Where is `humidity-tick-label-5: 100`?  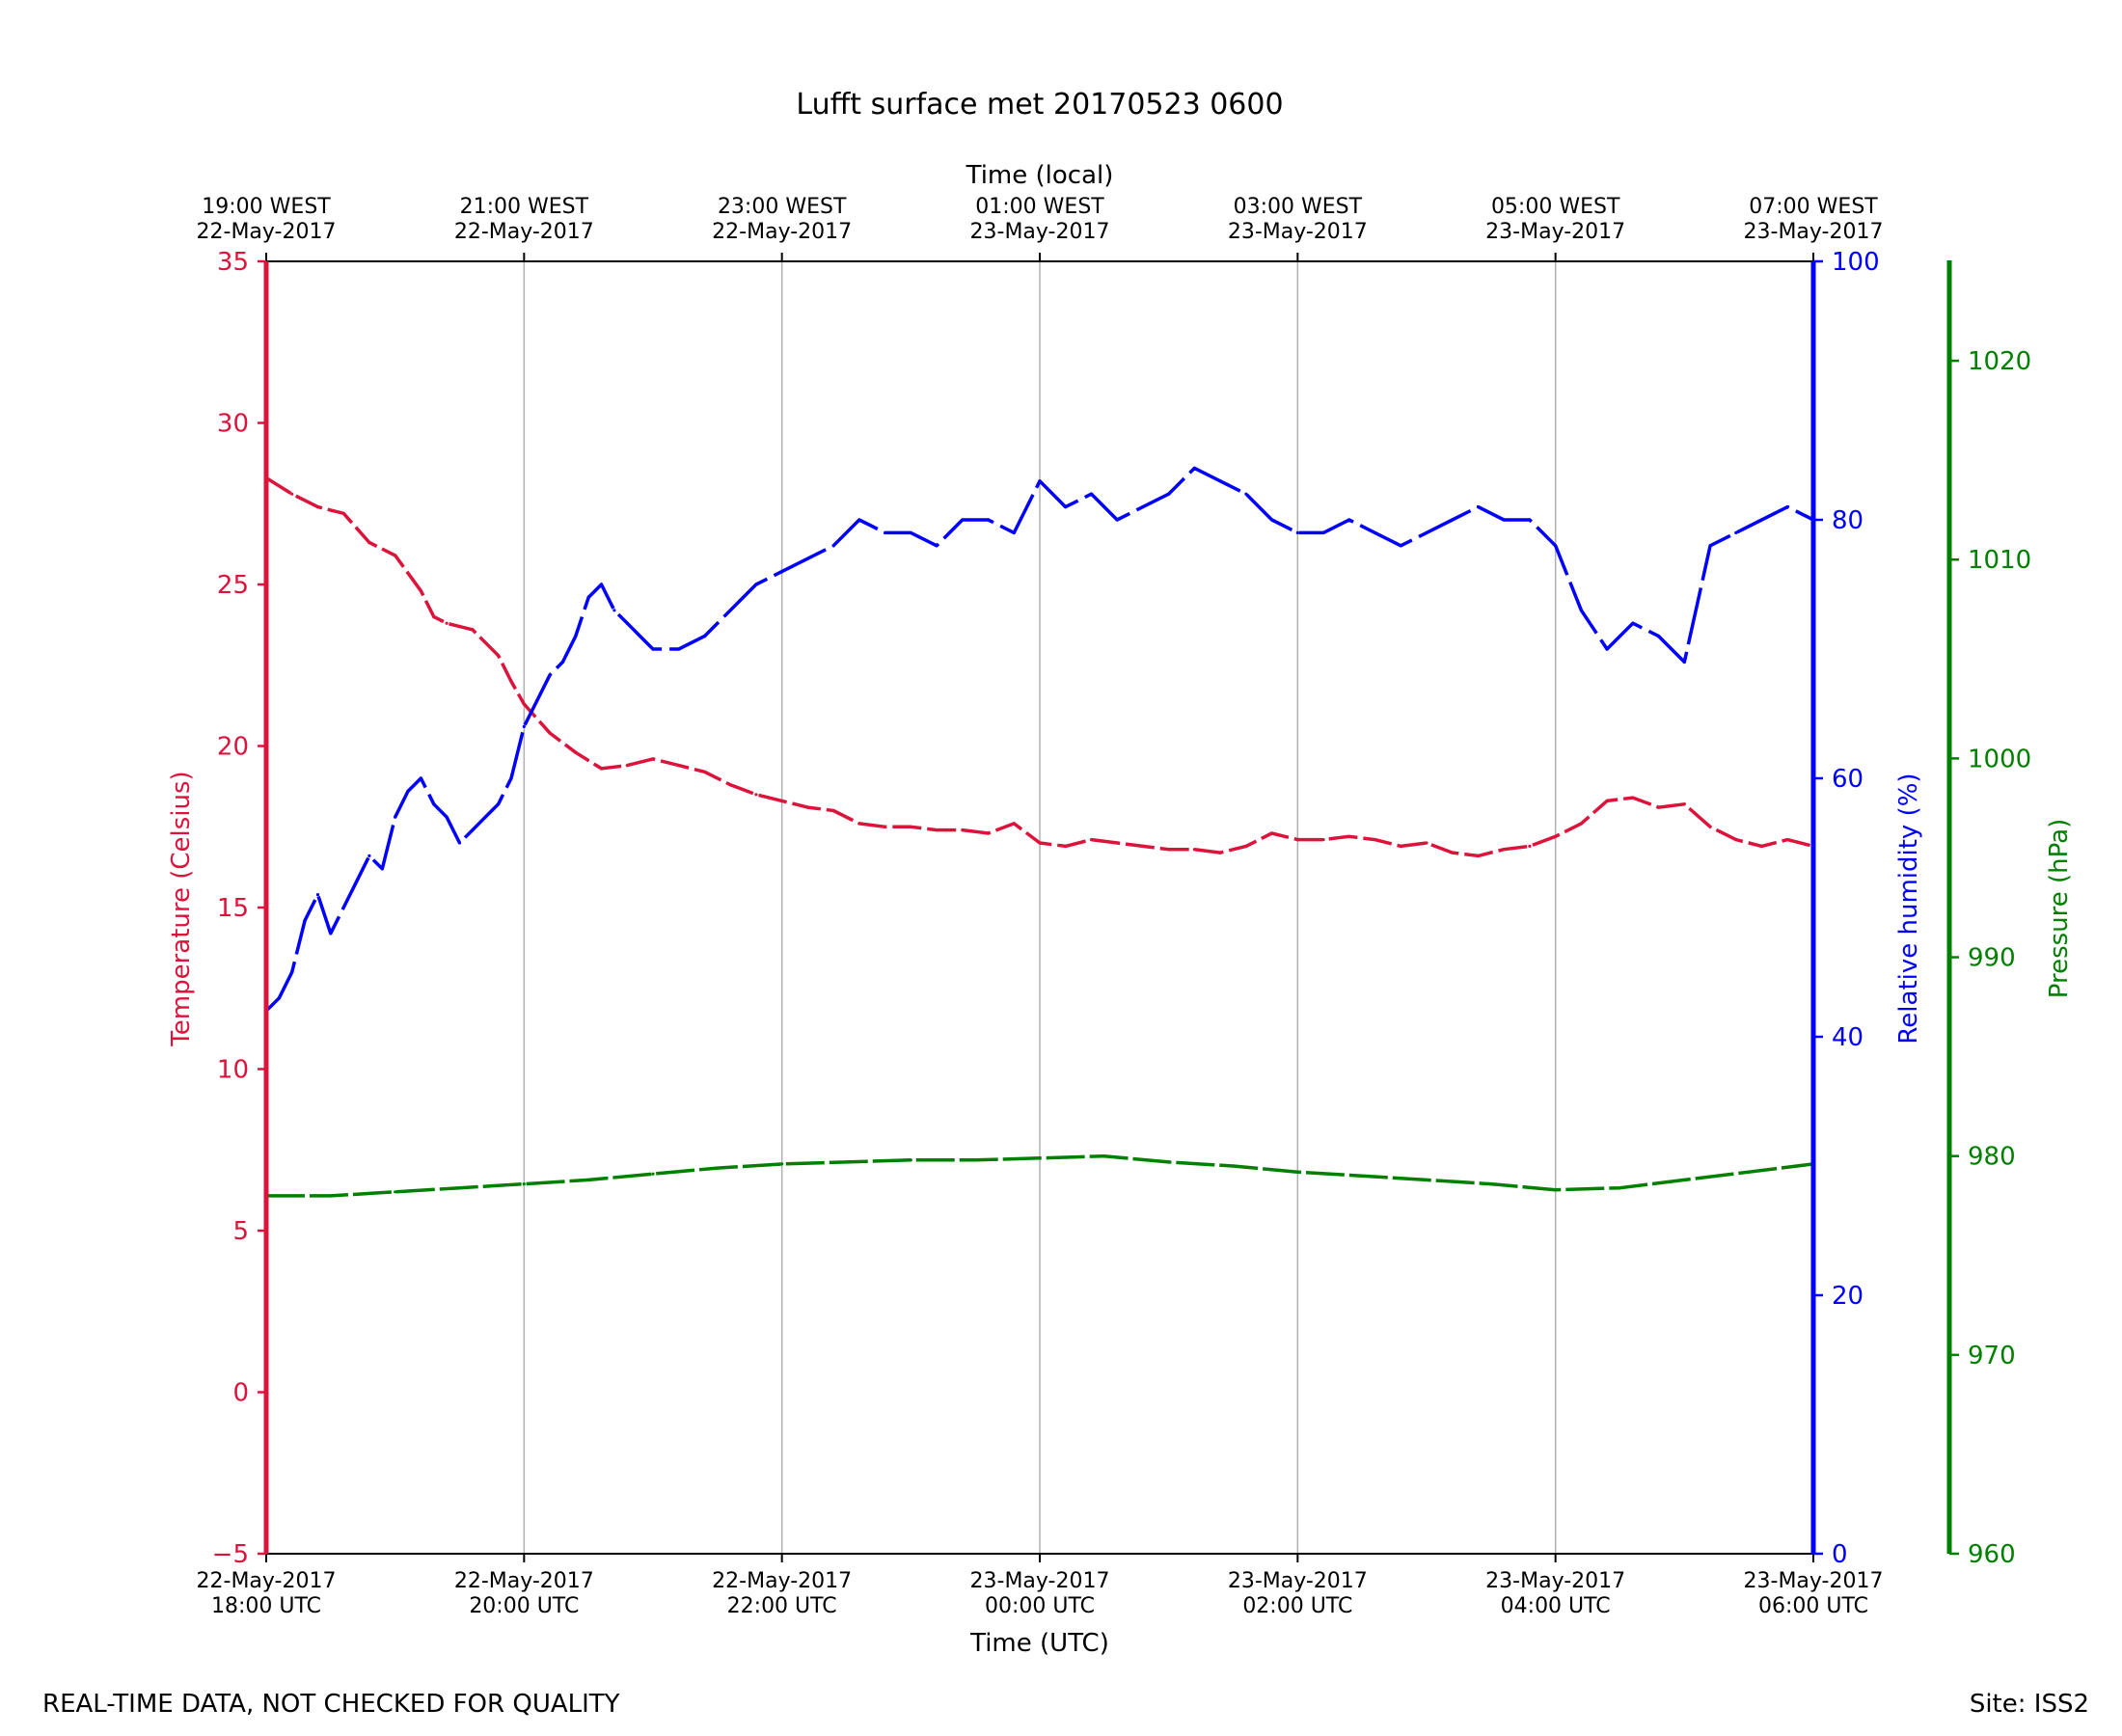
humidity-tick-label-5: 100 is located at coordinates (1856, 262).